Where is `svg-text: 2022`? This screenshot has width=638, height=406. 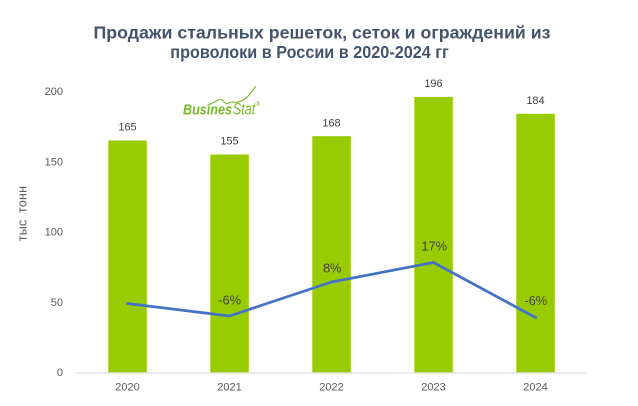 svg-text: 2022 is located at coordinates (331, 388).